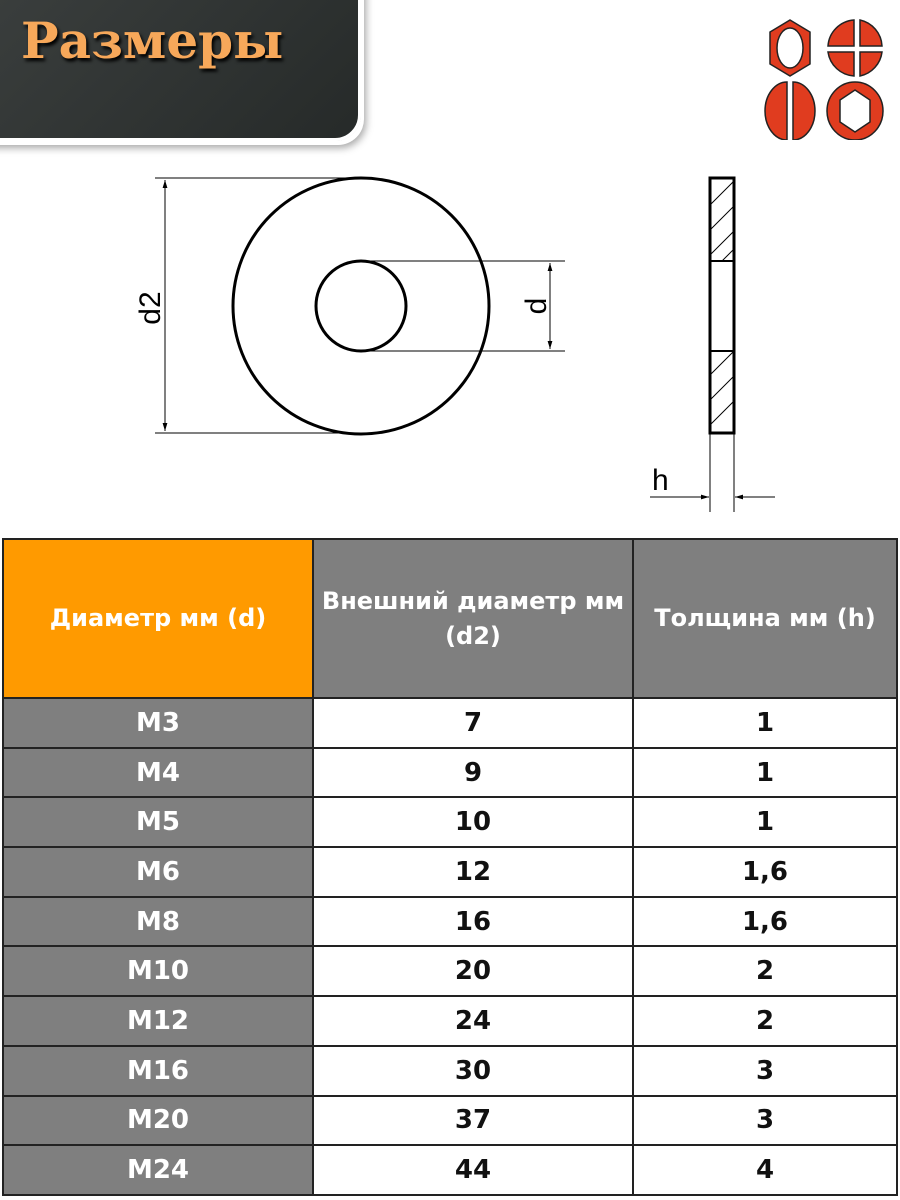  I want to click on cell-diameter: M8, so click(158, 921).